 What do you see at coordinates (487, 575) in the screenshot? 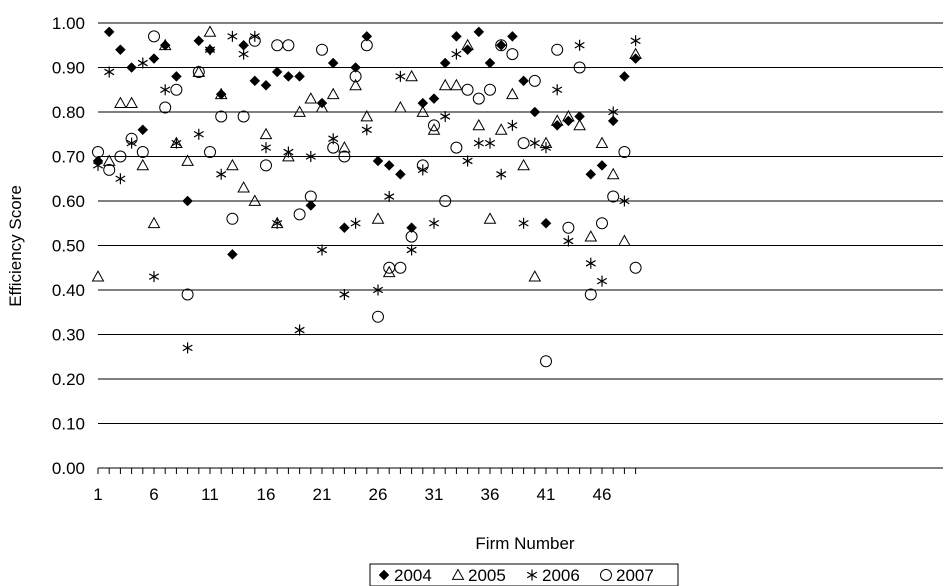
I see `legend-label: 2005` at bounding box center [487, 575].